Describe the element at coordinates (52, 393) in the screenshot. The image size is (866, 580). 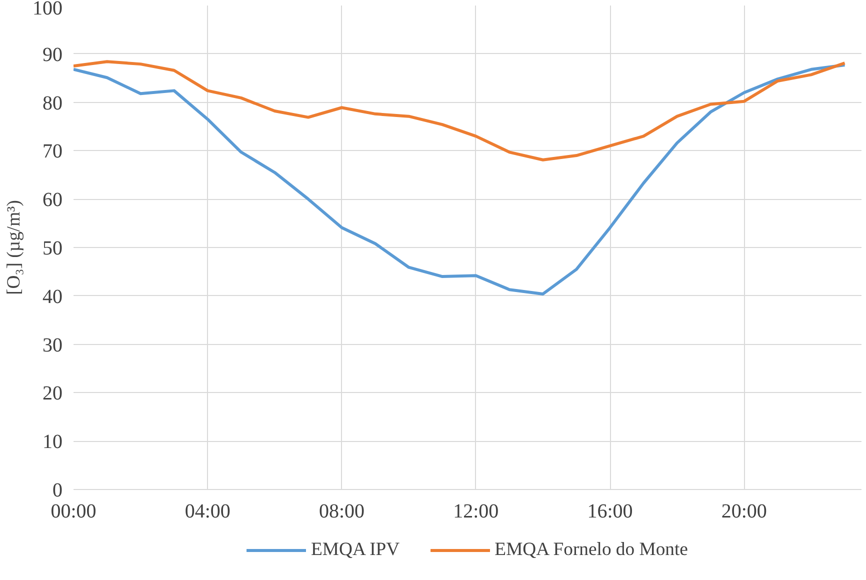
I see `y-tick-label: 20` at that location.